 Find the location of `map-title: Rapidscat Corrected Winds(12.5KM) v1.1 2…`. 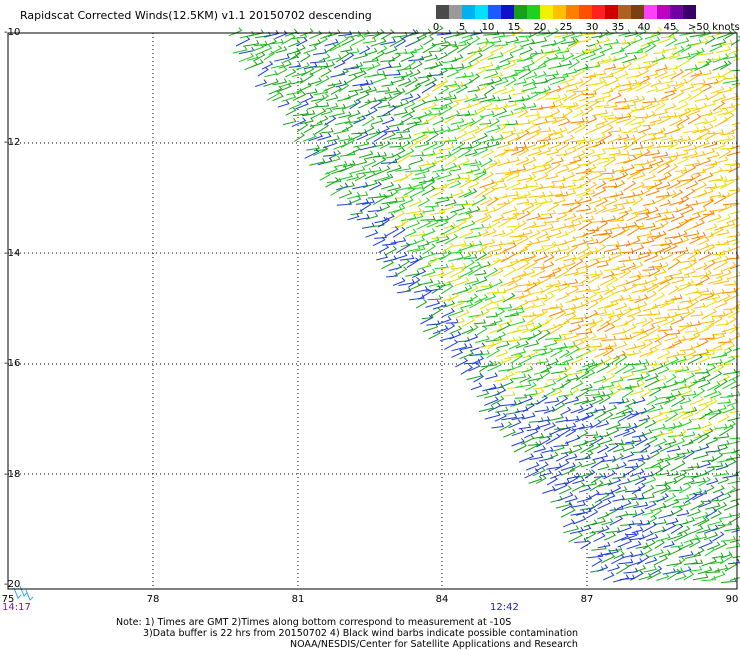

map-title: Rapidscat Corrected Winds(12.5KM) v1.1 2… is located at coordinates (196, 15).